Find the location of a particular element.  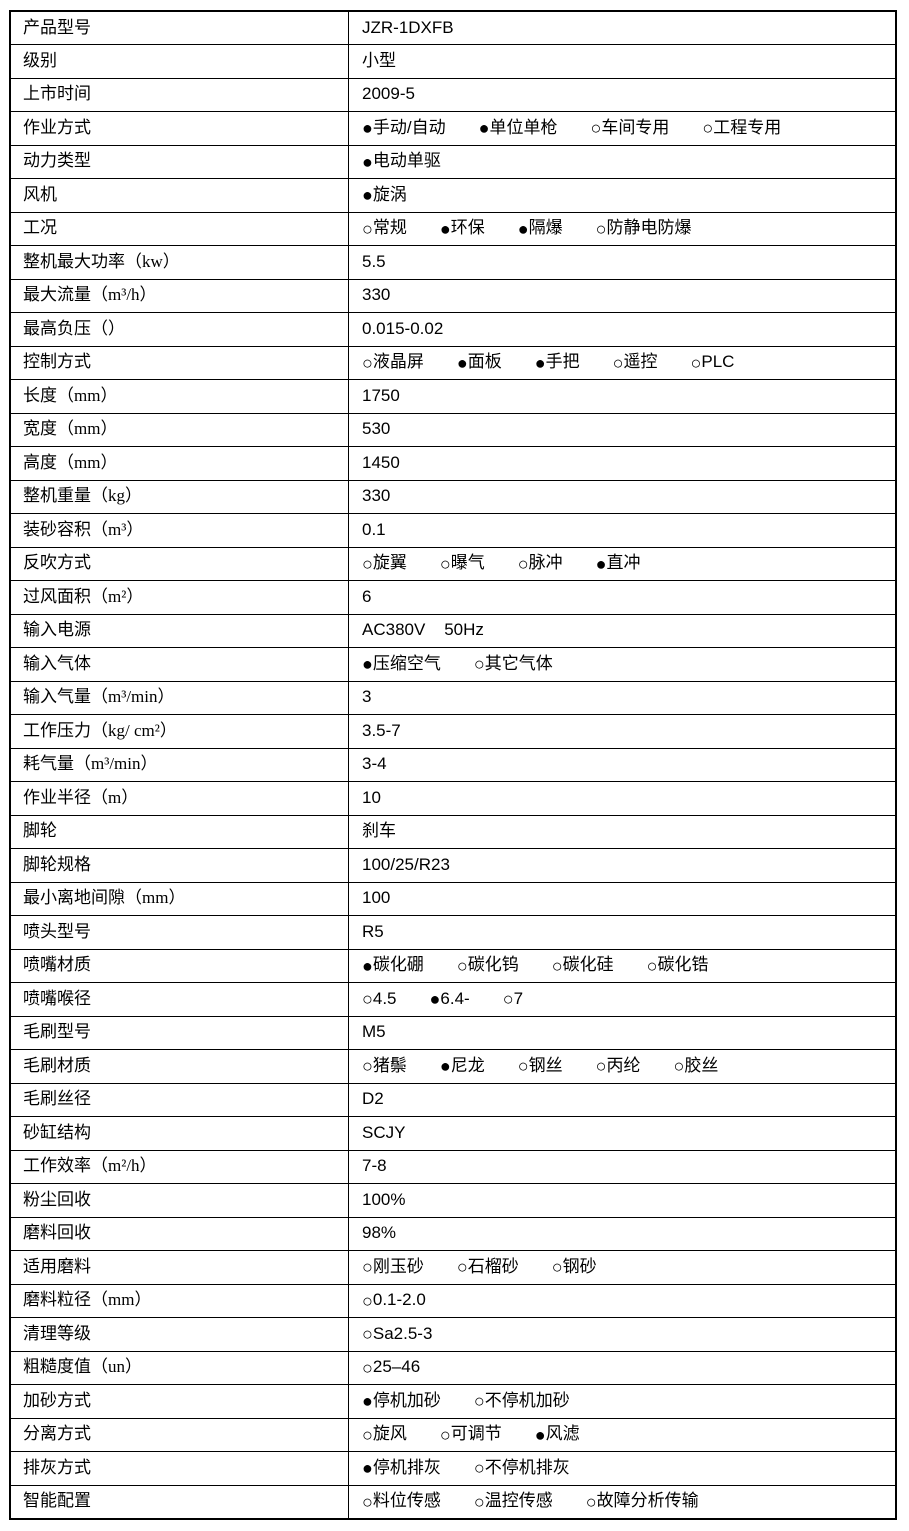

table-row: 清理等级 ○Sa2.5-3 is located at coordinates (453, 1334).